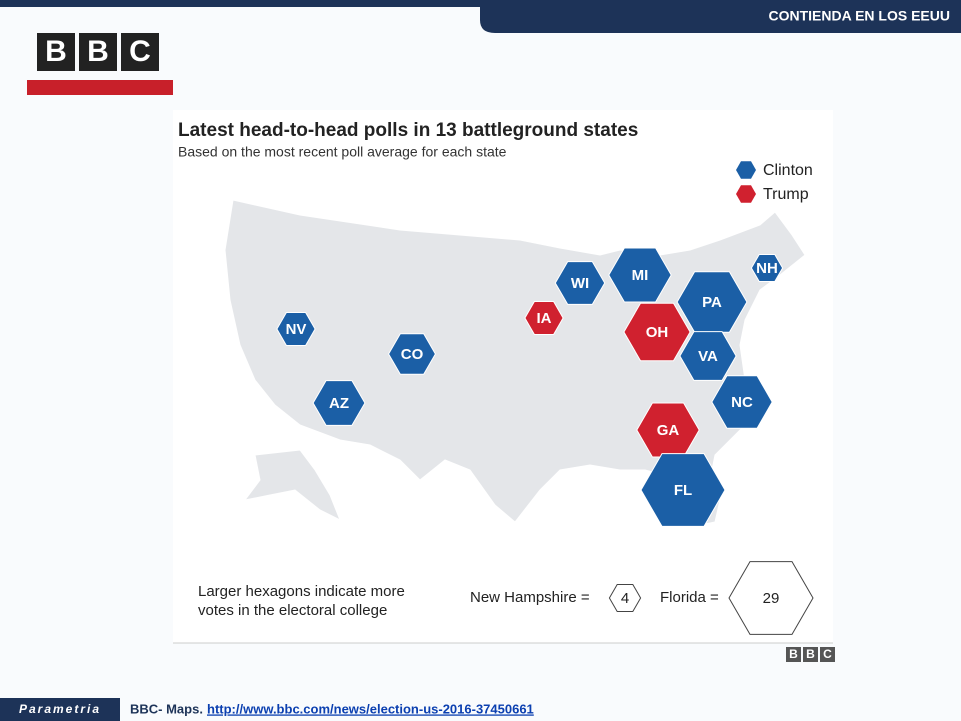 This screenshot has width=961, height=721. What do you see at coordinates (292, 485) in the screenshot?
I see `alaska-outline` at bounding box center [292, 485].